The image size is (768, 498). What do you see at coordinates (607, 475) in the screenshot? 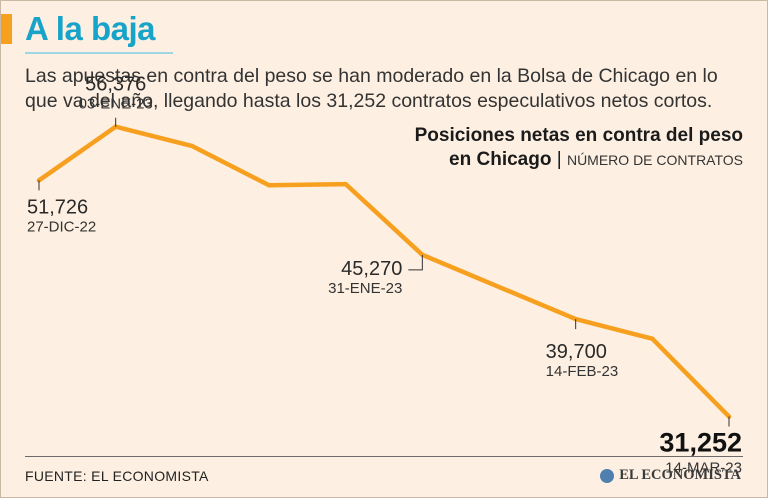
I see `logo-globe-icon` at bounding box center [607, 475].